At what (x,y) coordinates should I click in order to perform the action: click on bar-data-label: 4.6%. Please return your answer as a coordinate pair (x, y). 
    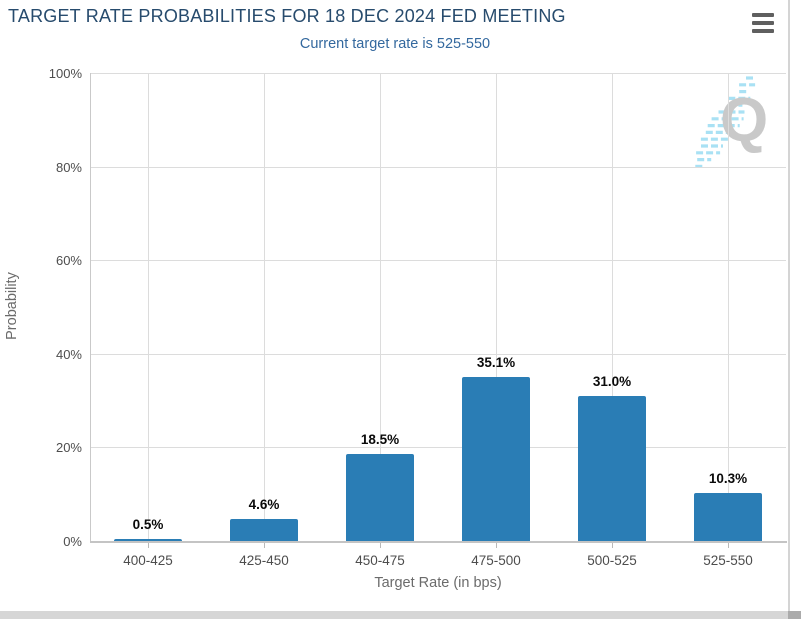
    Looking at the image, I should click on (264, 505).